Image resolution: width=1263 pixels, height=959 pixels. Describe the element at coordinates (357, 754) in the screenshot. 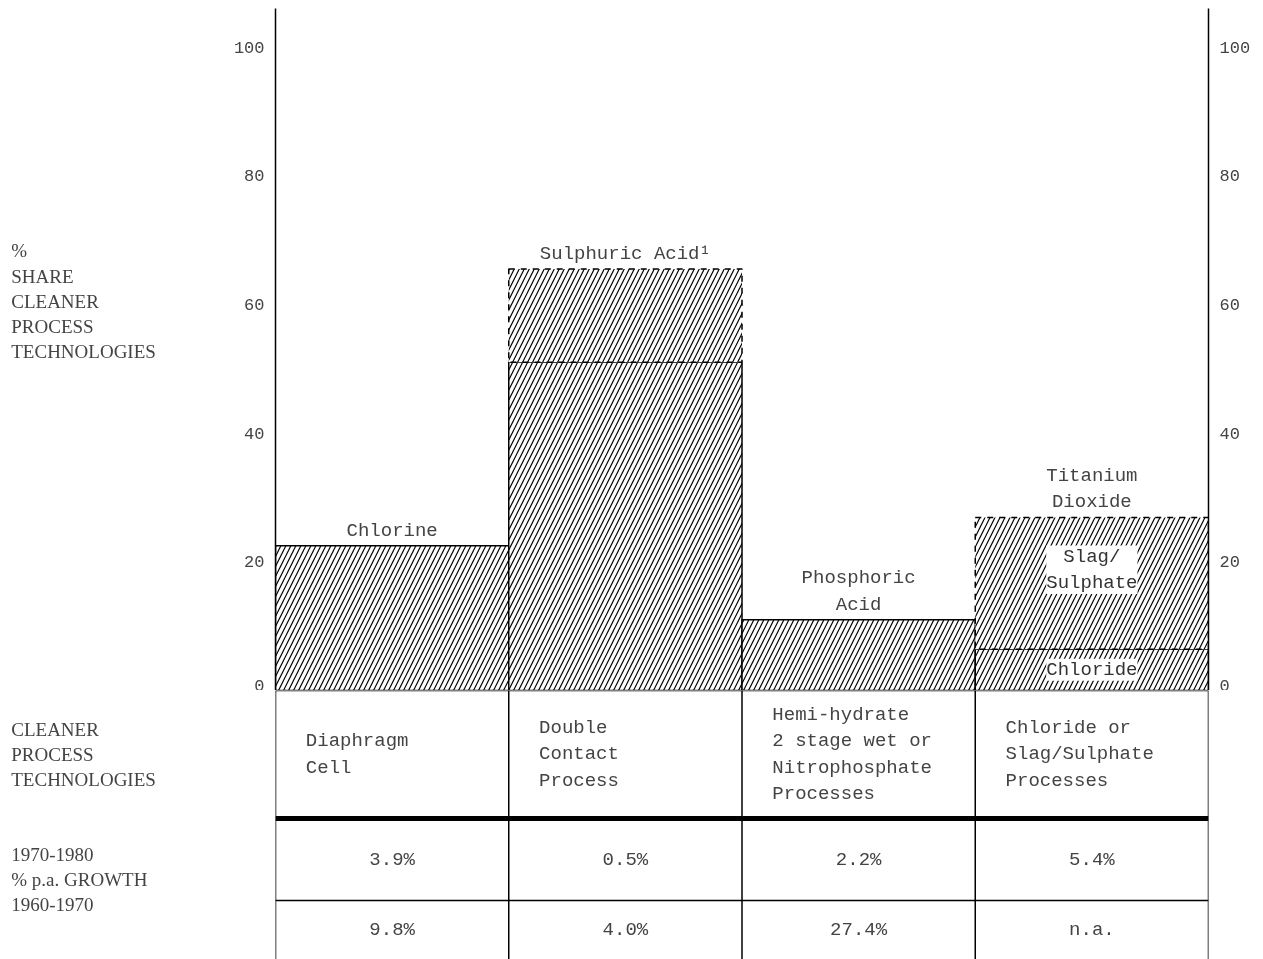

I see `text: Diaphragm Cell` at that location.